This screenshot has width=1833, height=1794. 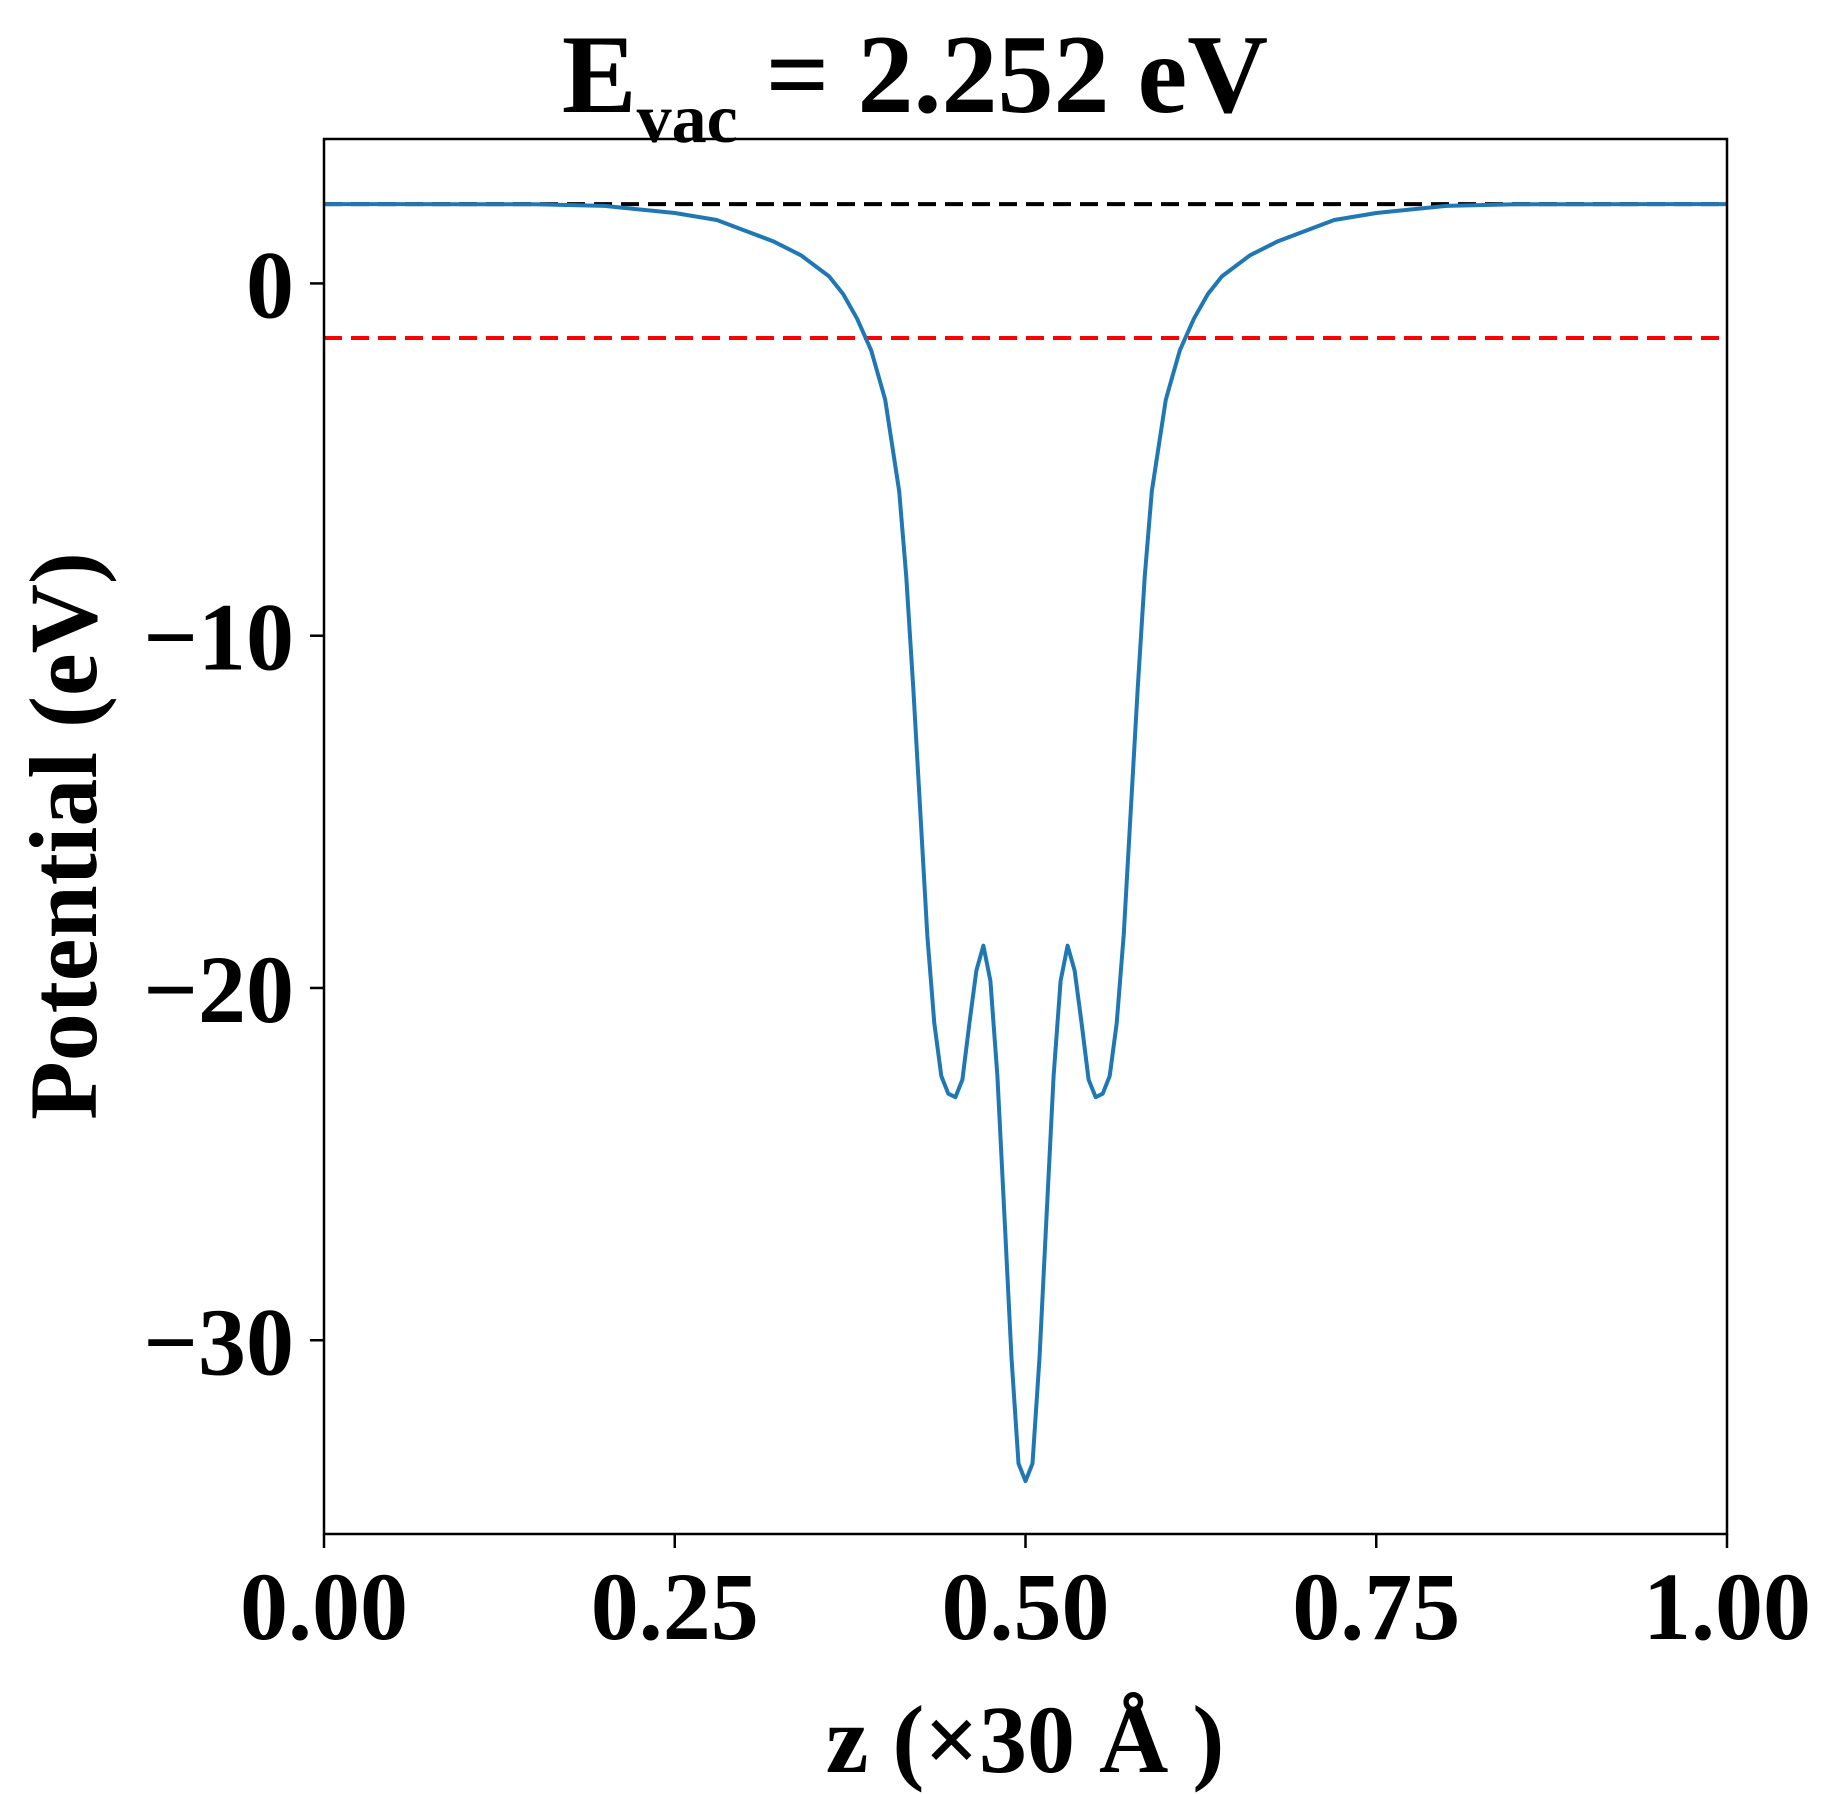 What do you see at coordinates (687, 119) in the screenshot?
I see `chart-title-subscript: vac` at bounding box center [687, 119].